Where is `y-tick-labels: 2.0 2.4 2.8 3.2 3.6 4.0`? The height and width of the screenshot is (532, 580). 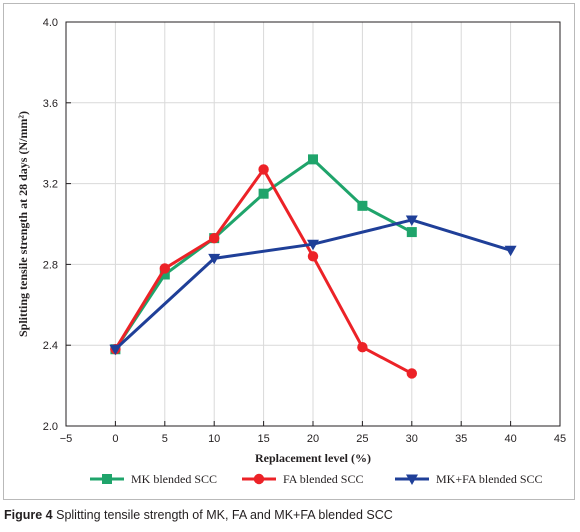
y-tick-labels: 2.0 2.4 2.8 3.2 3.6 4.0 is located at coordinates (50, 225).